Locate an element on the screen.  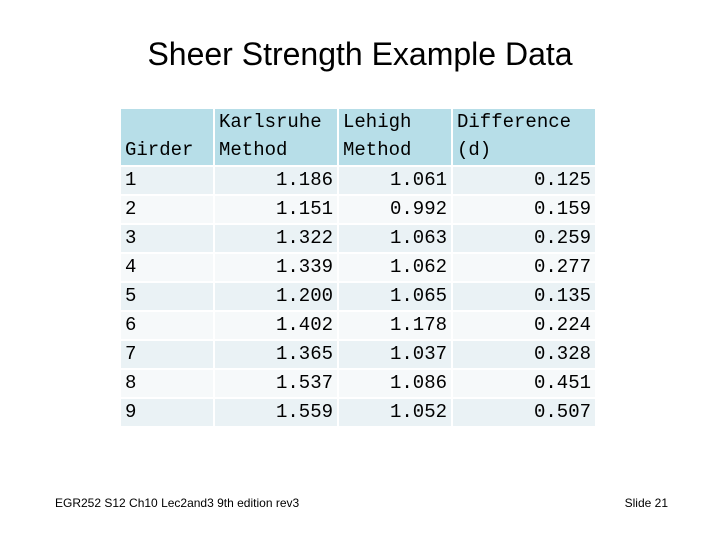
cell-difference: 0.451 is located at coordinates (524, 383).